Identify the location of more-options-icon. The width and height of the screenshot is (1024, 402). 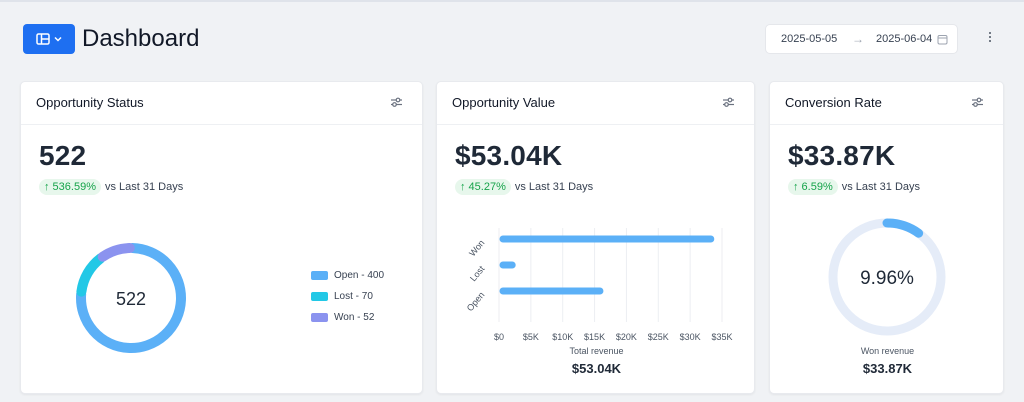
(990, 40).